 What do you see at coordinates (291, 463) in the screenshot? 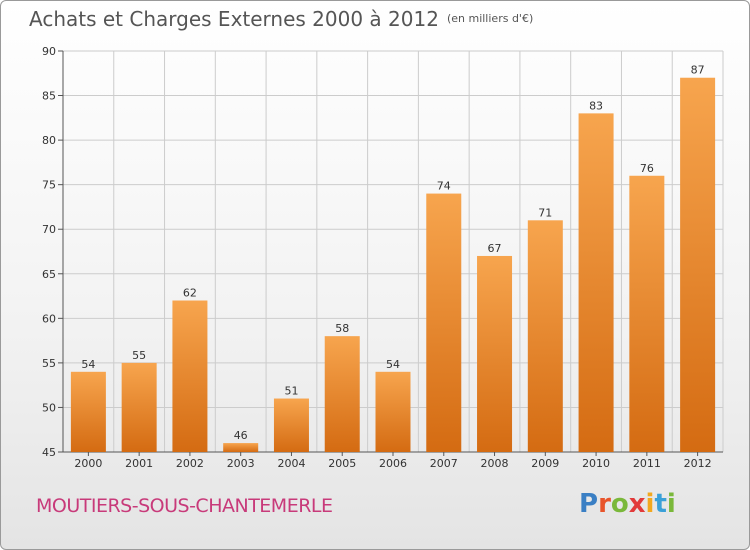
I see `x-tick-label-2004: 2004` at bounding box center [291, 463].